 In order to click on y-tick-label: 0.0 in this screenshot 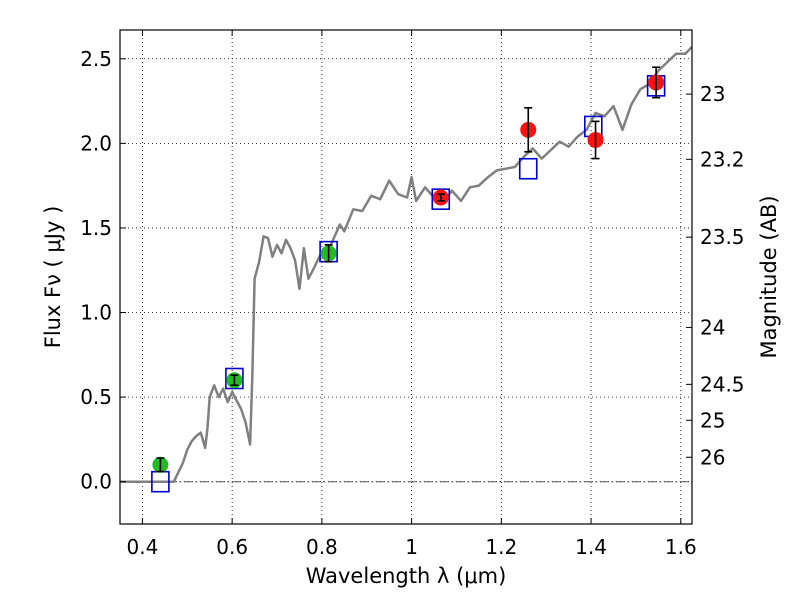, I will do `click(96, 482)`.